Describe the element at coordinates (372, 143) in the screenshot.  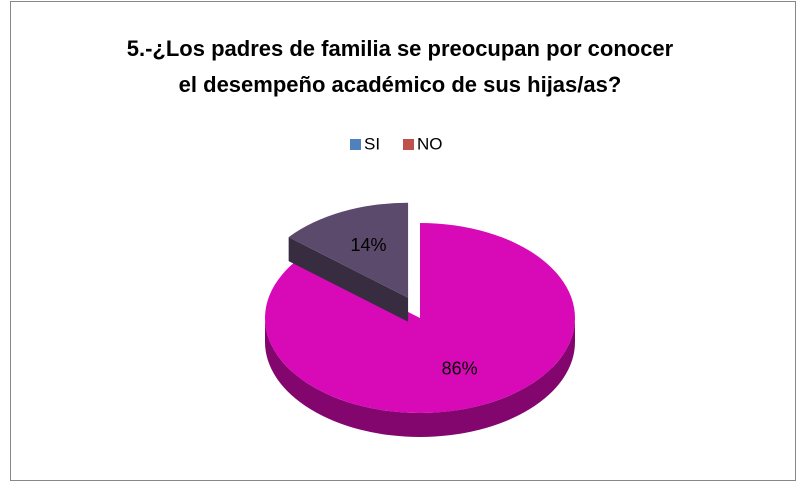
I see `legend-label: SI` at that location.